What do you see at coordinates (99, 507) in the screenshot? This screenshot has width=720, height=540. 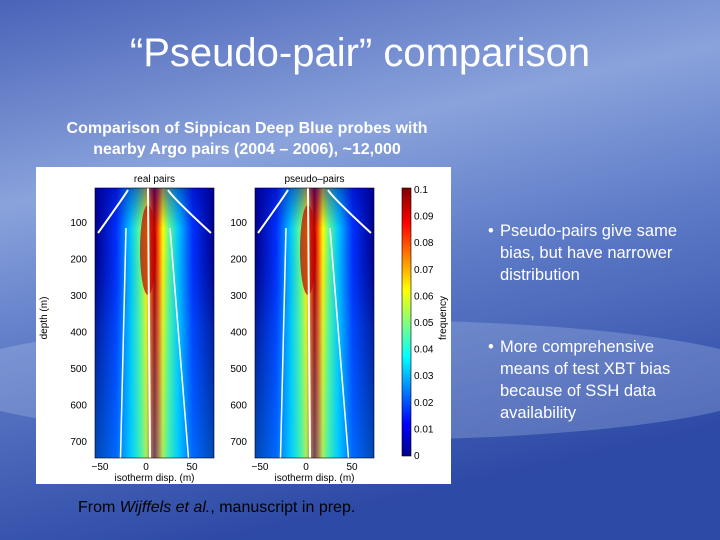 I see `citation-text: From` at bounding box center [99, 507].